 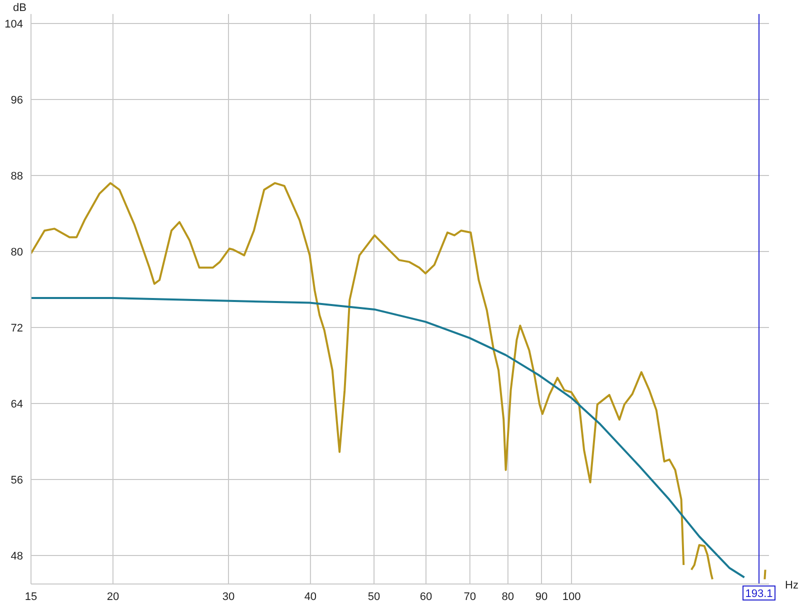 What do you see at coordinates (16, 100) in the screenshot?
I see `y-tick-label: 96` at bounding box center [16, 100].